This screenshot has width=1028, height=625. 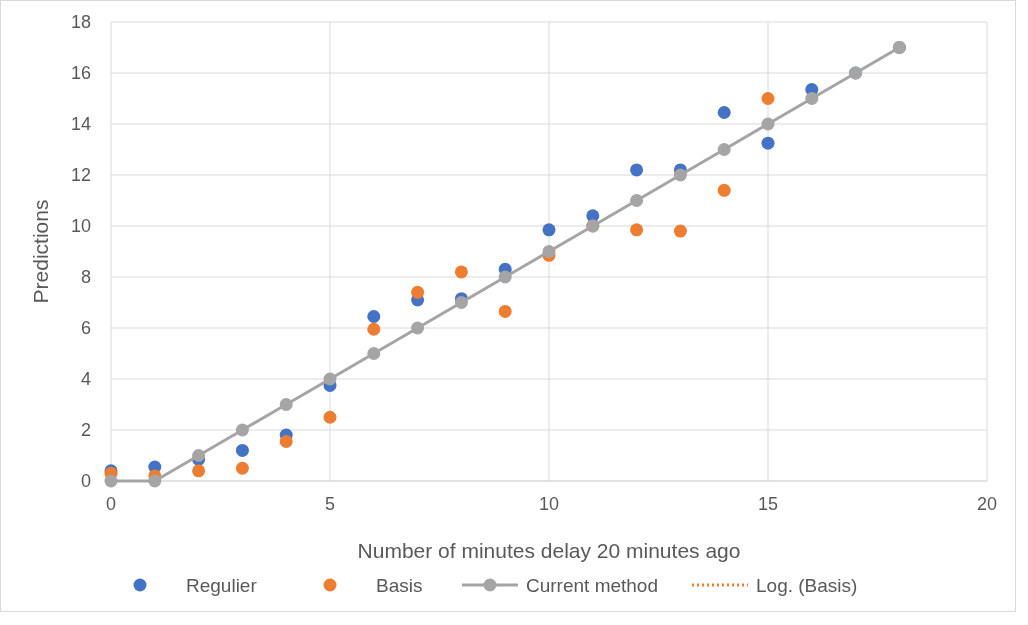 What do you see at coordinates (85, 430) in the screenshot?
I see `y-tick-label: 2` at bounding box center [85, 430].